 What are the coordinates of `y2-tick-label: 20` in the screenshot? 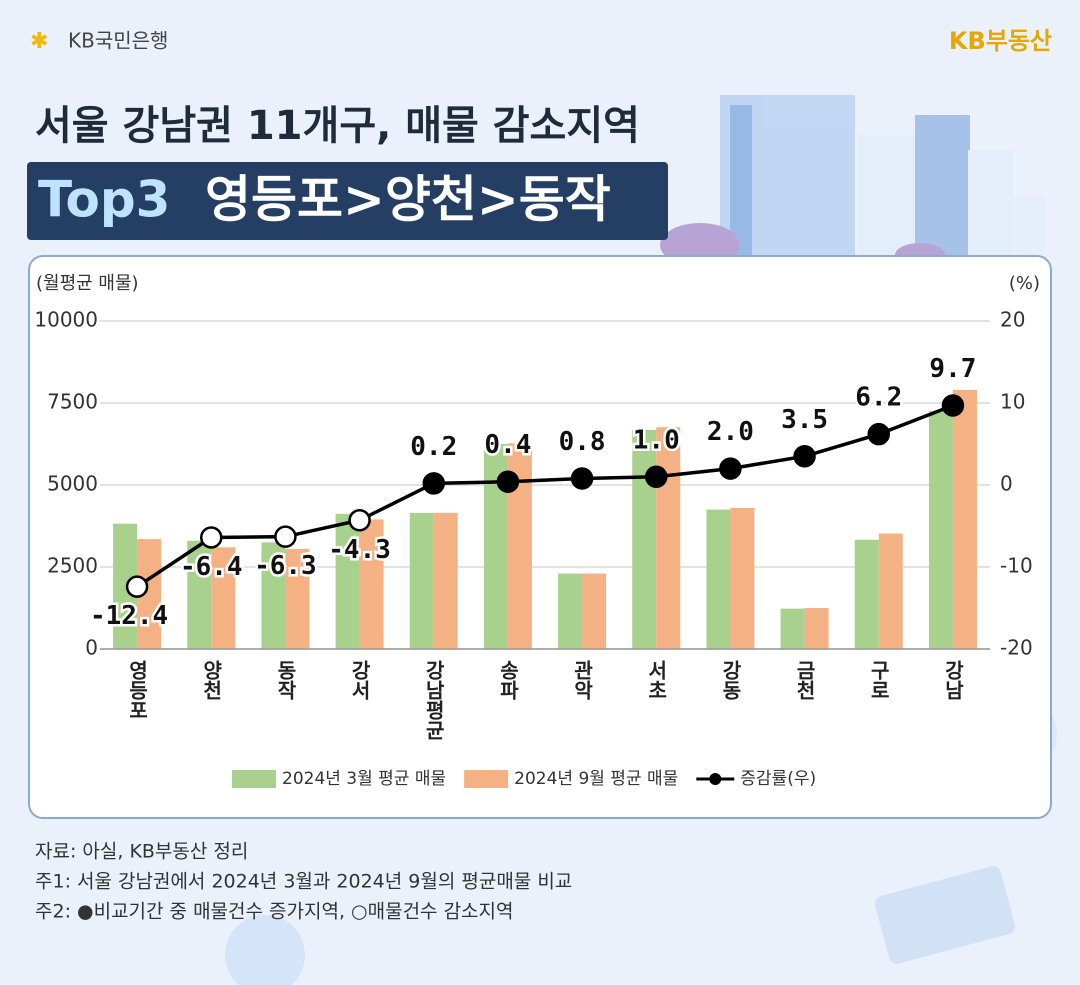 It's located at (1012, 320).